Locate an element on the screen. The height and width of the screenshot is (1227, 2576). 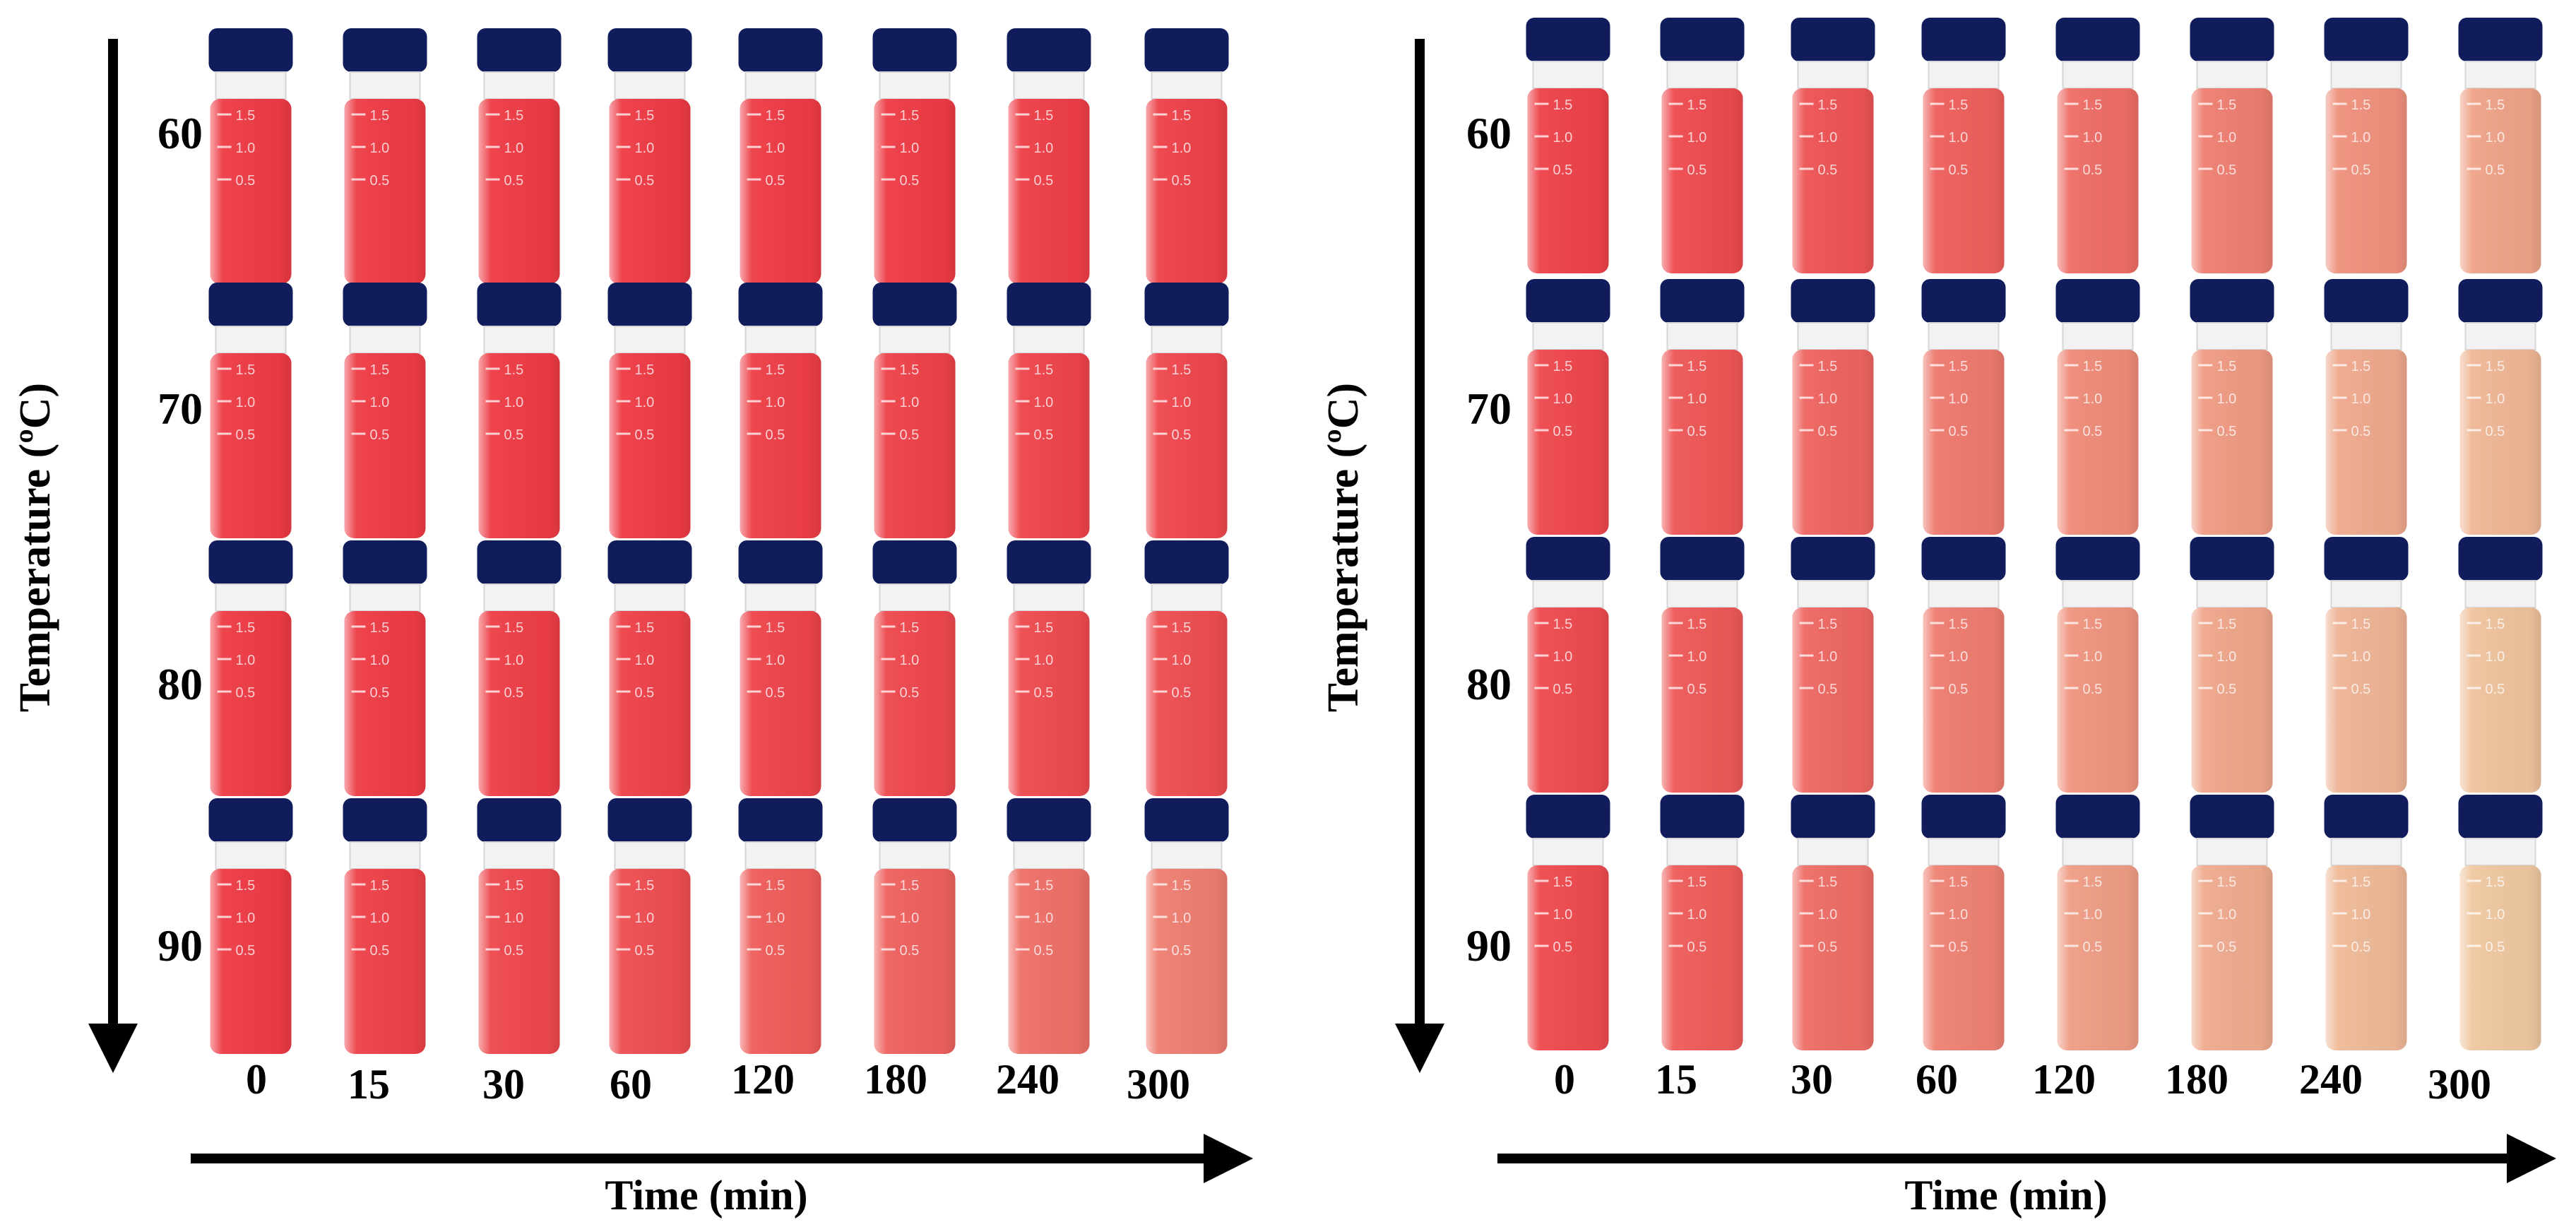
time-label: 120 is located at coordinates (2064, 1079).